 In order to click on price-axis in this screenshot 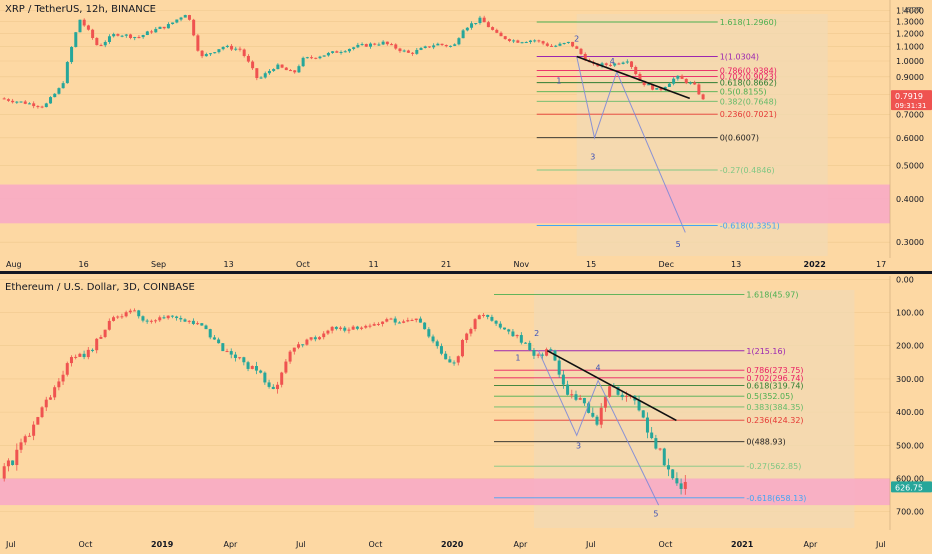, I will do `click(911, 135)`.